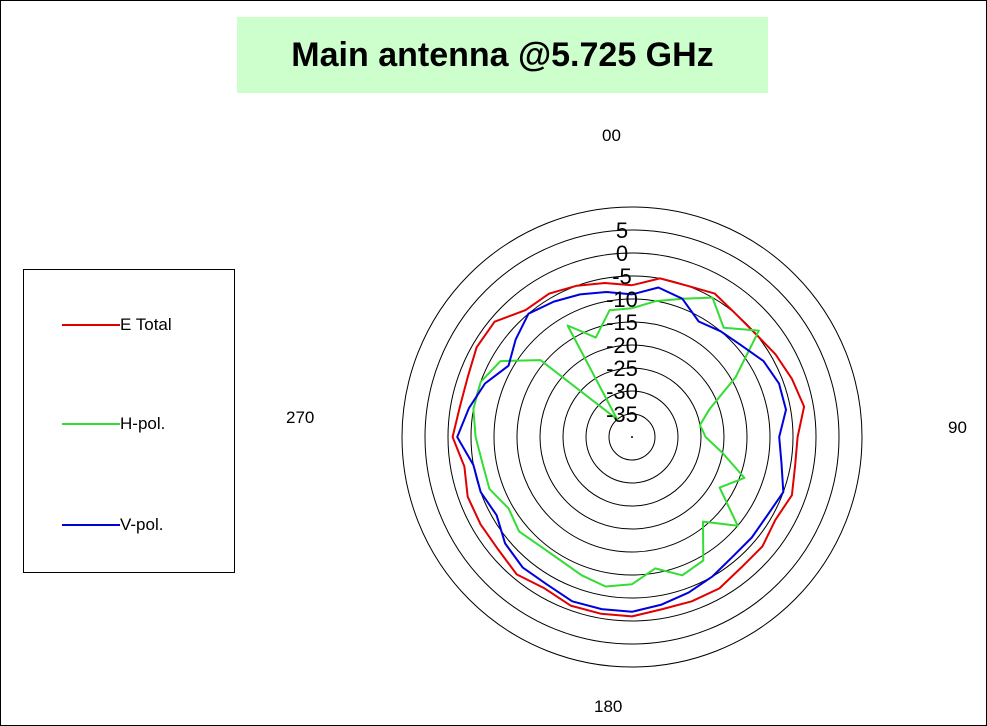 The width and height of the screenshot is (987, 726). What do you see at coordinates (622, 345) in the screenshot?
I see `radial-tick-label: -20` at bounding box center [622, 345].